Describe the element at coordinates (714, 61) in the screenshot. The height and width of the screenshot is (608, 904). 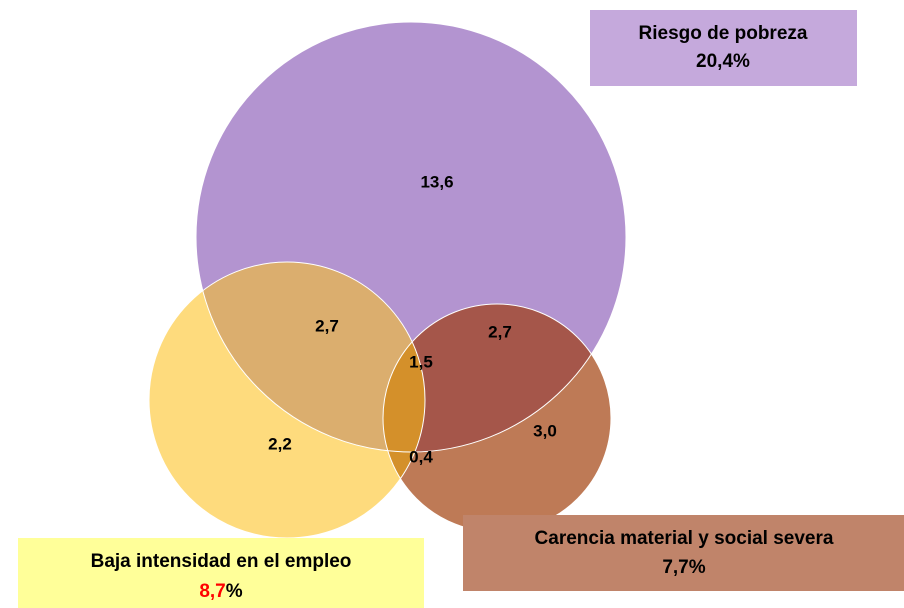
I see `value: 20,4` at that location.